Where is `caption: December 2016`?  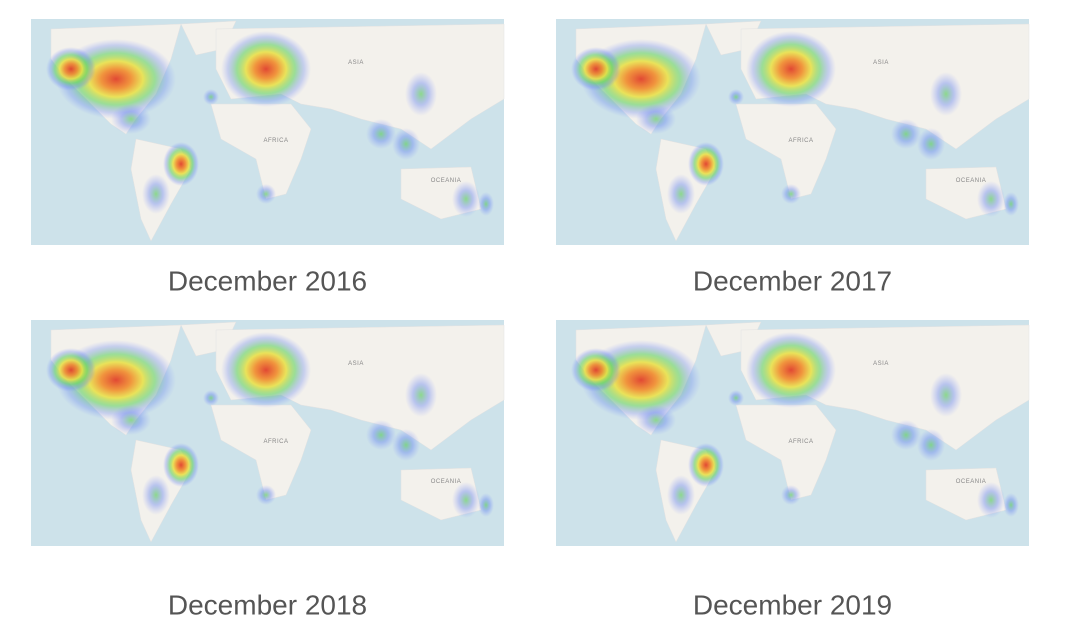 caption: December 2016 is located at coordinates (267, 280).